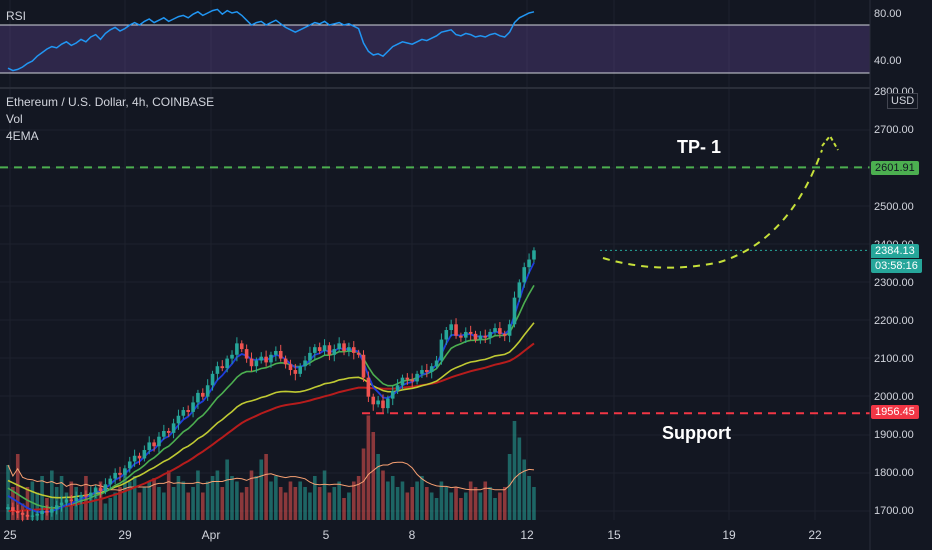  I want to click on time-axis-label: 15, so click(614, 535).